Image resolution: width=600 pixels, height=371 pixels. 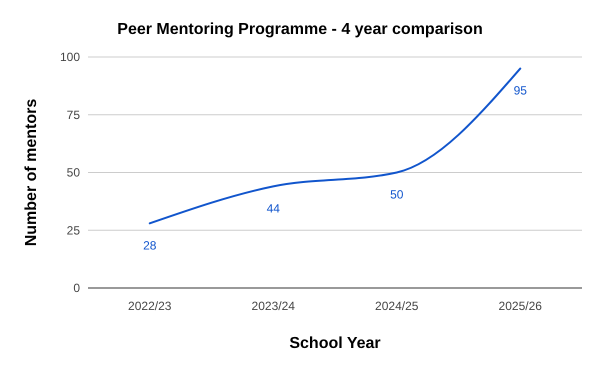 What do you see at coordinates (150, 306) in the screenshot?
I see `x-tick-label: 2022/23` at bounding box center [150, 306].